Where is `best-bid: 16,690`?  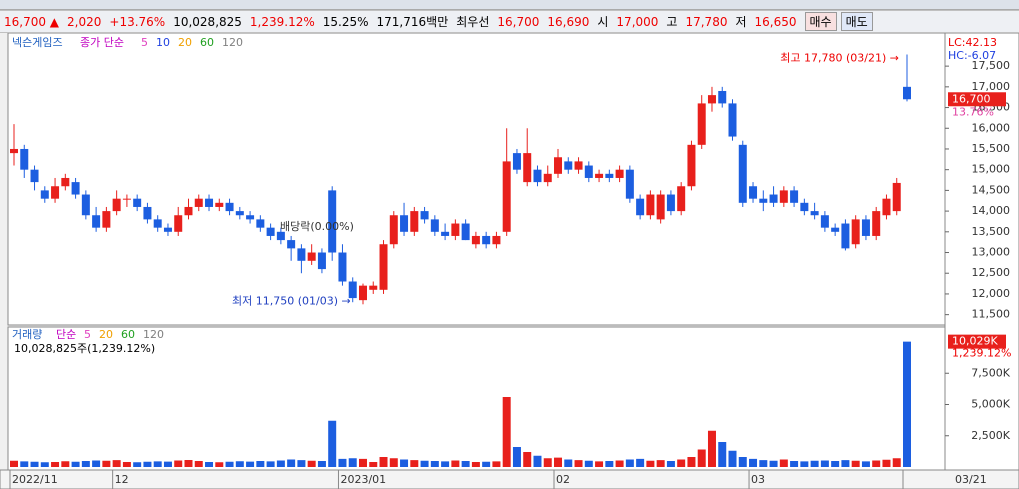
best-bid: 16,690 is located at coordinates (568, 21).